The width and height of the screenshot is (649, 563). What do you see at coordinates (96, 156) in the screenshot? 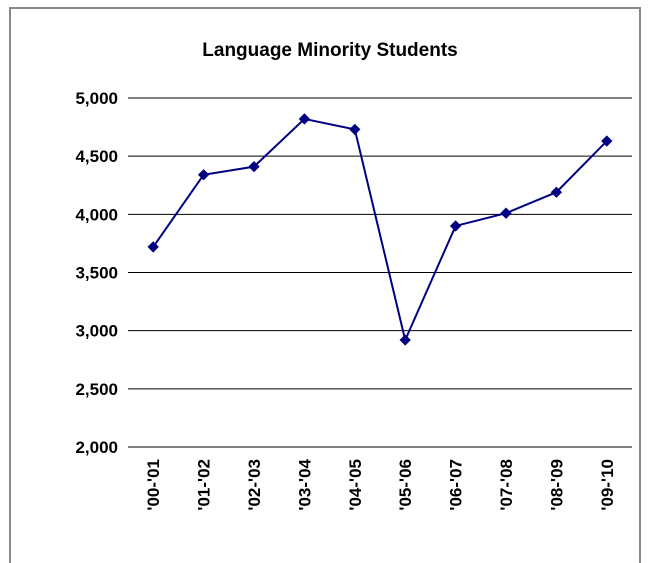
I see `y-tick-label: 4,500` at bounding box center [96, 156].